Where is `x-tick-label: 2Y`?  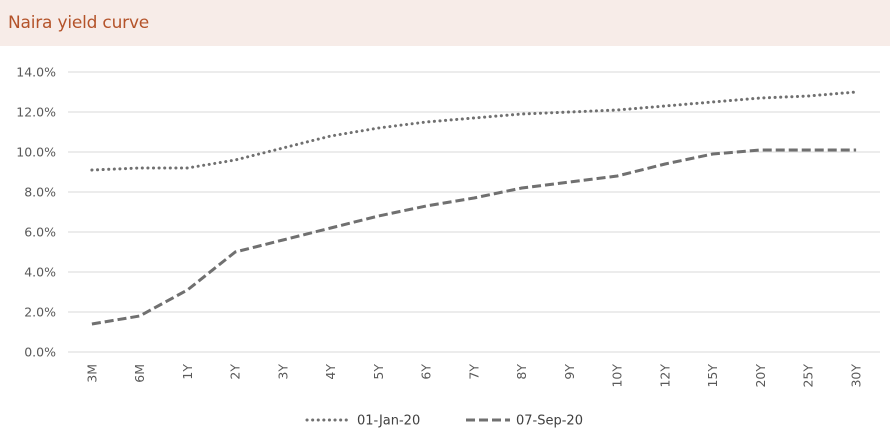 x-tick-label: 2Y is located at coordinates (235, 372).